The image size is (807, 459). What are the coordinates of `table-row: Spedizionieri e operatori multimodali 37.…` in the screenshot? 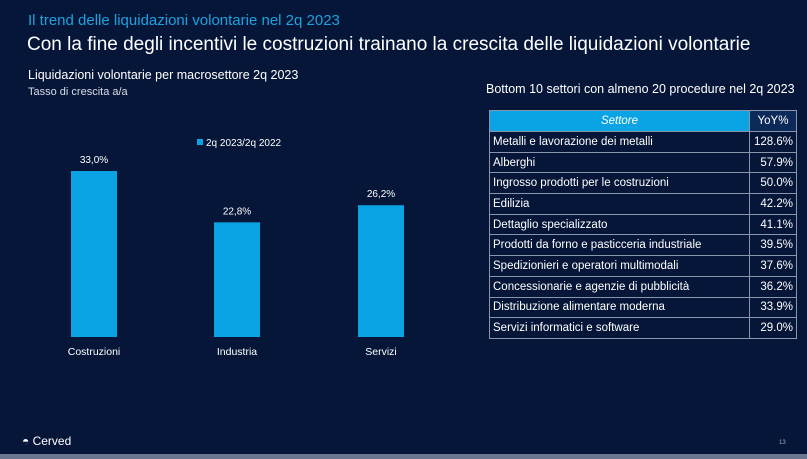 It's located at (643, 266).